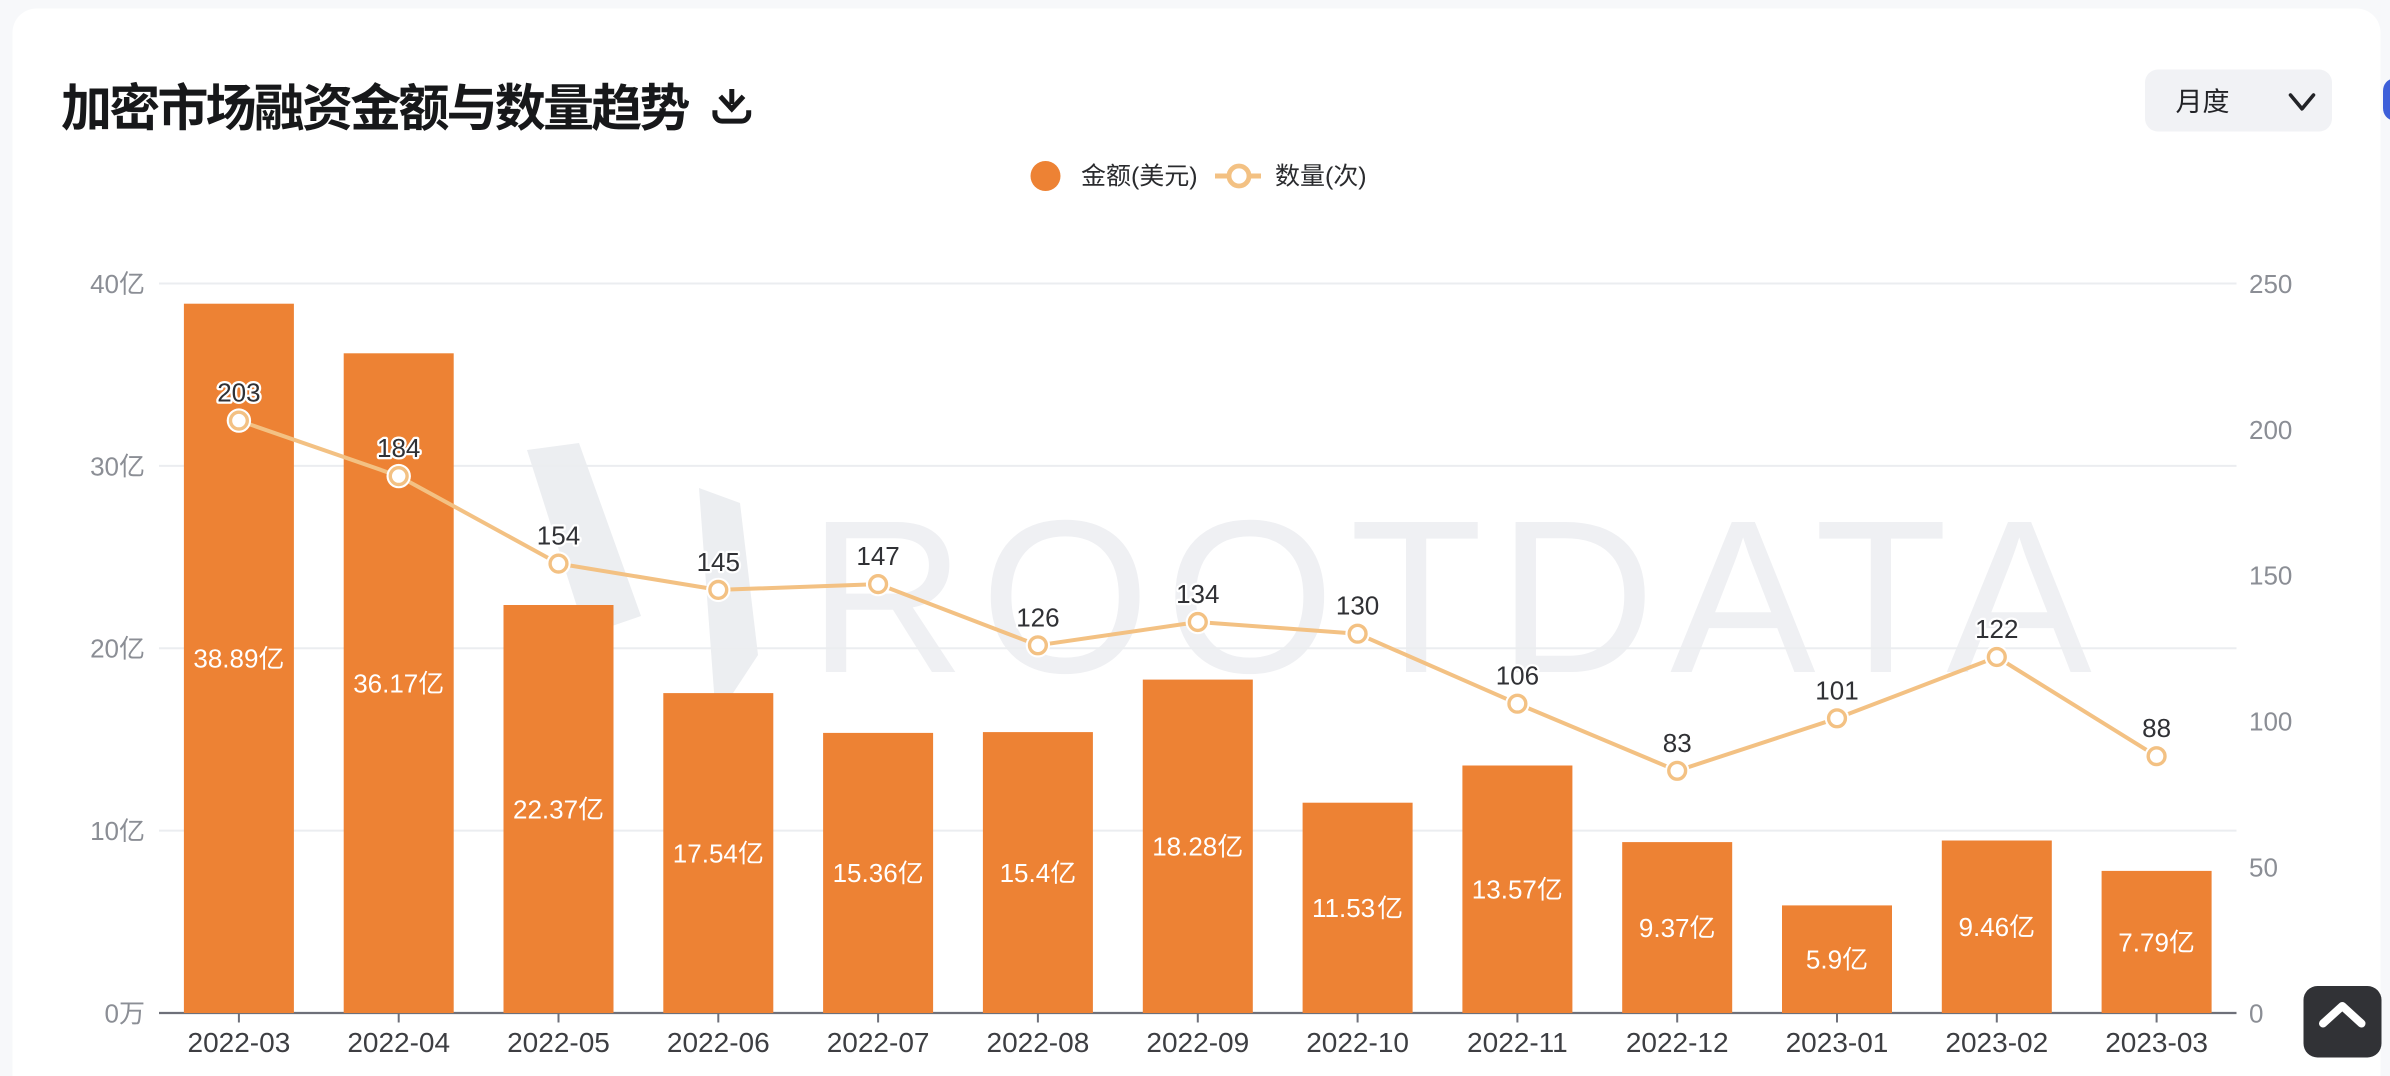  Describe the element at coordinates (1357, 606) in the screenshot. I see `svg-text: 130` at that location.